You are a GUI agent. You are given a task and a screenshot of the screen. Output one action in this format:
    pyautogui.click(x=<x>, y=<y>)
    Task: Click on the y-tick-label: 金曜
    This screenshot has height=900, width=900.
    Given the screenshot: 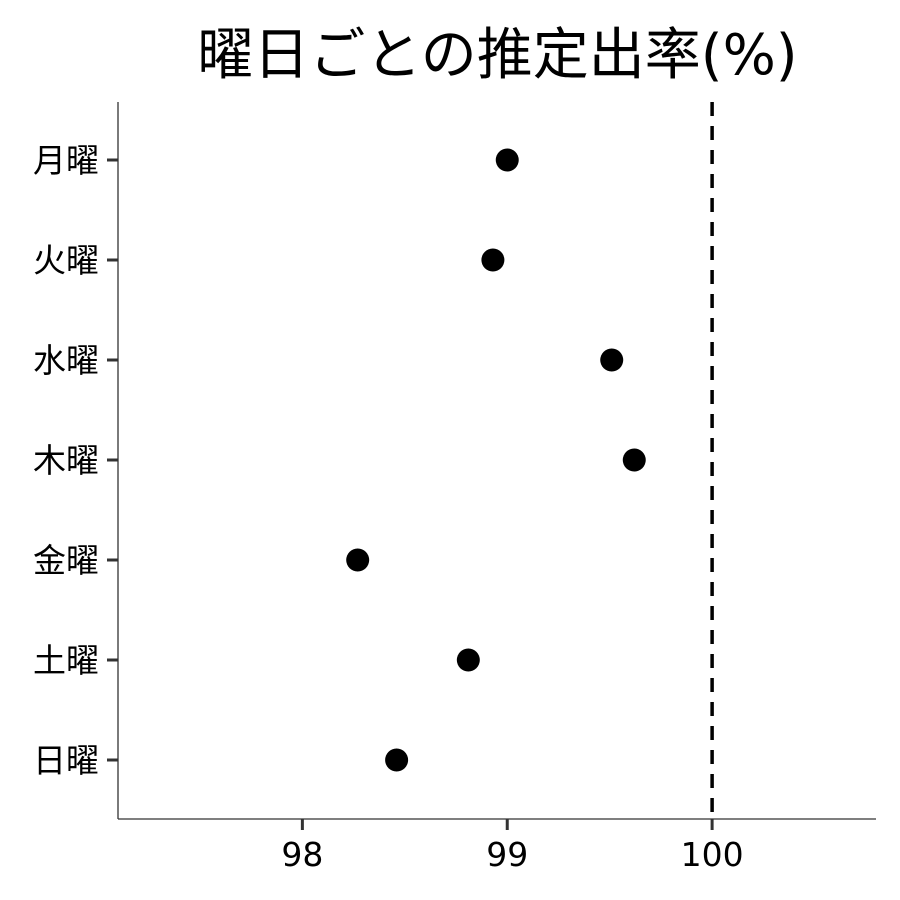 What is the action you would take?
    pyautogui.click(x=66, y=560)
    